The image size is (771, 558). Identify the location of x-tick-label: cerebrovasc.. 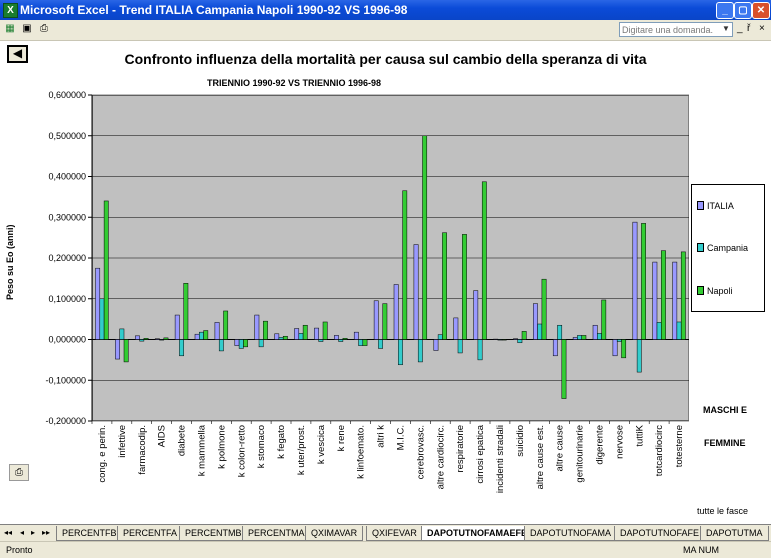
(420, 452).